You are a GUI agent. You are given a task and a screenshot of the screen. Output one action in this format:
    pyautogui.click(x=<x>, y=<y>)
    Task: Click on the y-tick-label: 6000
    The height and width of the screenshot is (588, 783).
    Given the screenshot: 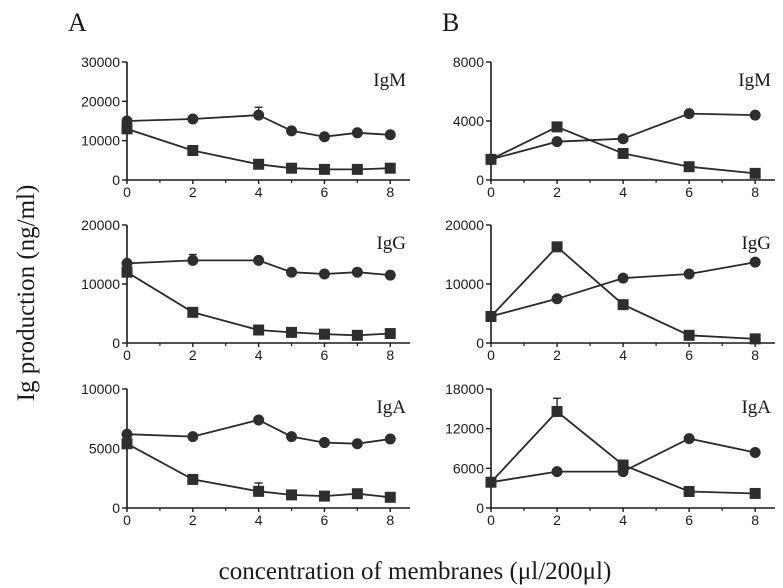 What is the action you would take?
    pyautogui.click(x=468, y=468)
    